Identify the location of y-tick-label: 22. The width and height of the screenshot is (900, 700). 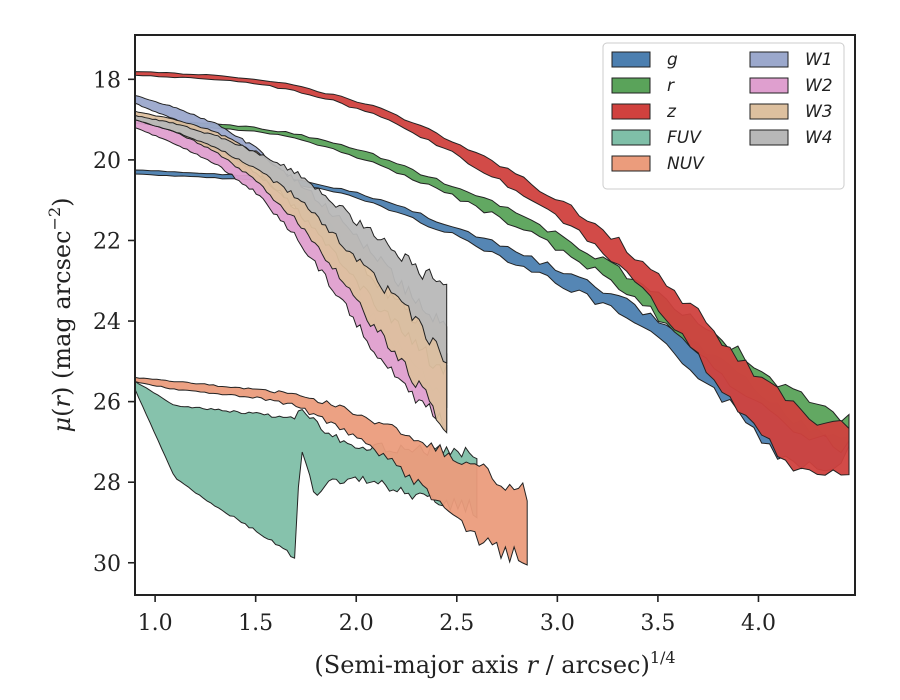
(107, 241).